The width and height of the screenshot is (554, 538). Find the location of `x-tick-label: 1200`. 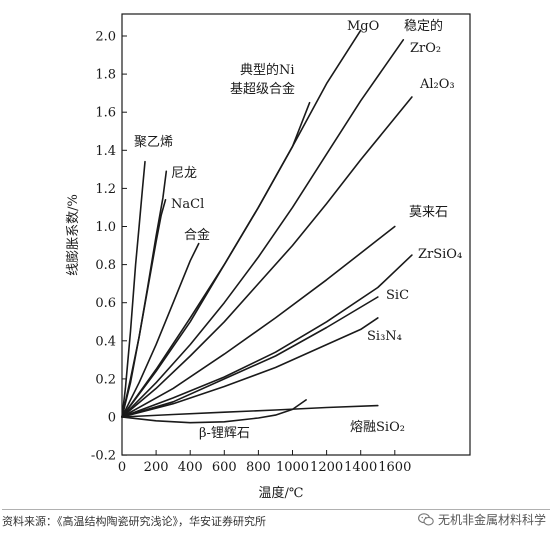

x-tick-label: 1200 is located at coordinates (326, 467).